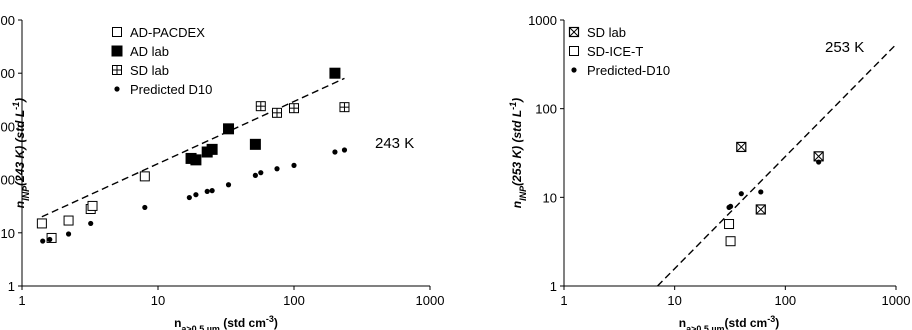 This screenshot has width=912, height=330. Describe the element at coordinates (518, 153) in the screenshot. I see `y-axis-label: nINP(253 K) (std L-1)` at that location.